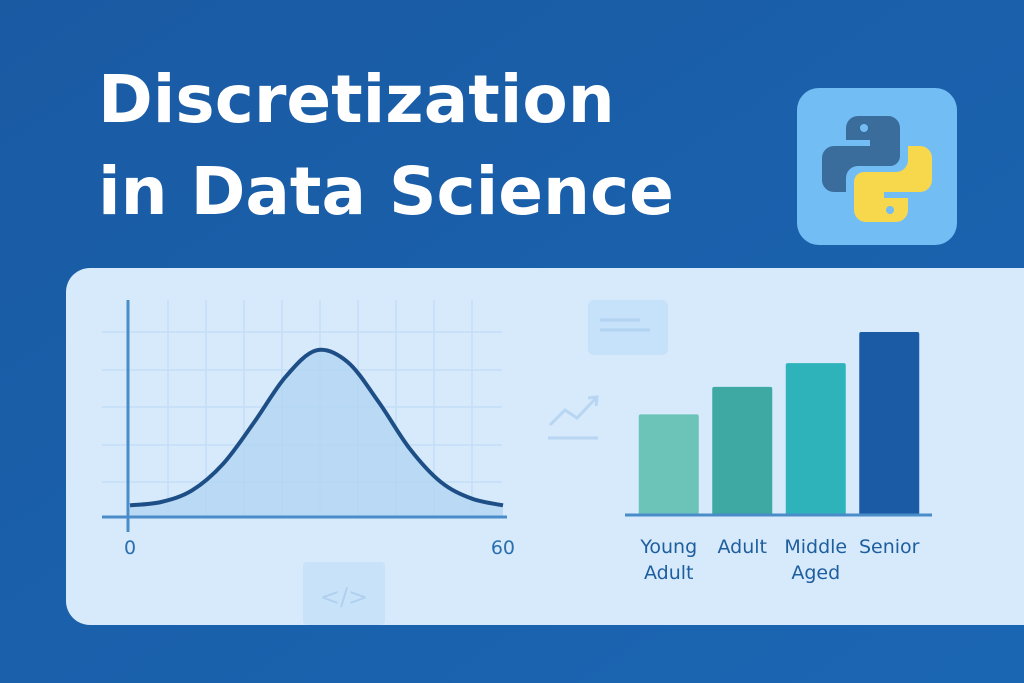 This screenshot has height=683, width=1024. What do you see at coordinates (316, 427) in the screenshot?
I see `curve-line` at bounding box center [316, 427].